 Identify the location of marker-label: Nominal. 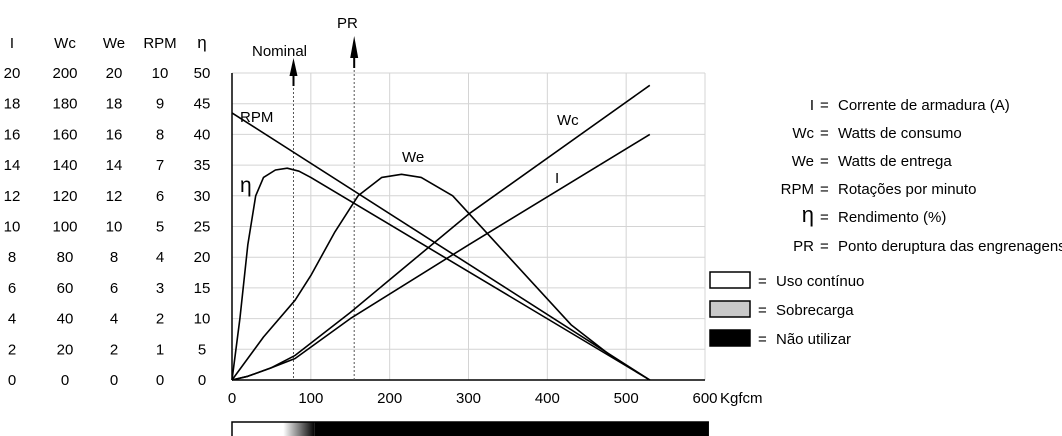
(279, 51).